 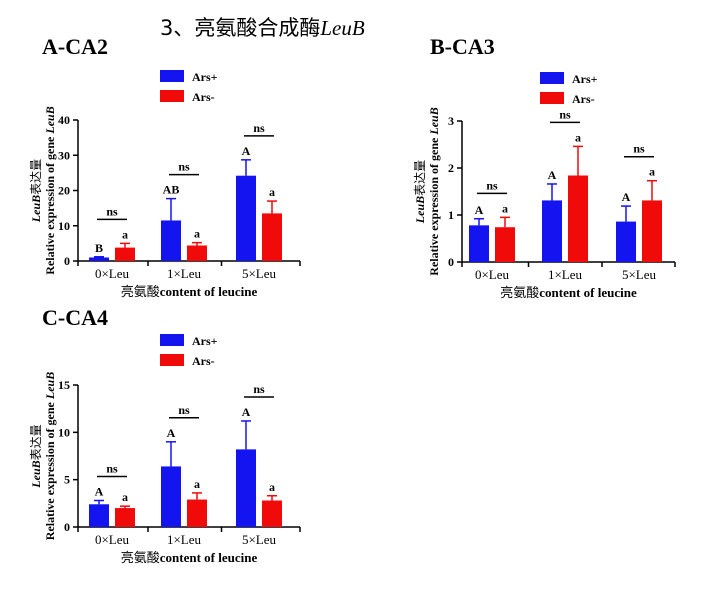 What do you see at coordinates (64, 155) in the screenshot?
I see `y-tick-label: 30` at bounding box center [64, 155].